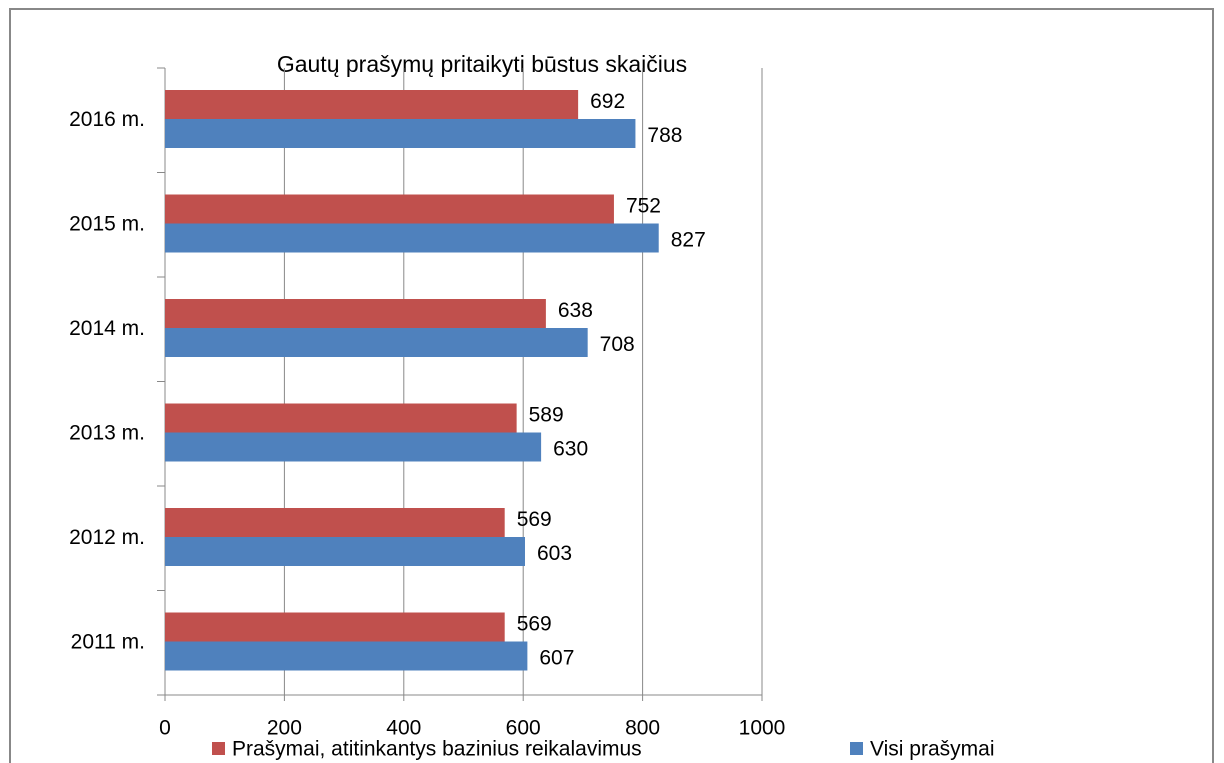  Describe the element at coordinates (107, 432) in the screenshot. I see `y-tick-label: 2013 m.` at that location.